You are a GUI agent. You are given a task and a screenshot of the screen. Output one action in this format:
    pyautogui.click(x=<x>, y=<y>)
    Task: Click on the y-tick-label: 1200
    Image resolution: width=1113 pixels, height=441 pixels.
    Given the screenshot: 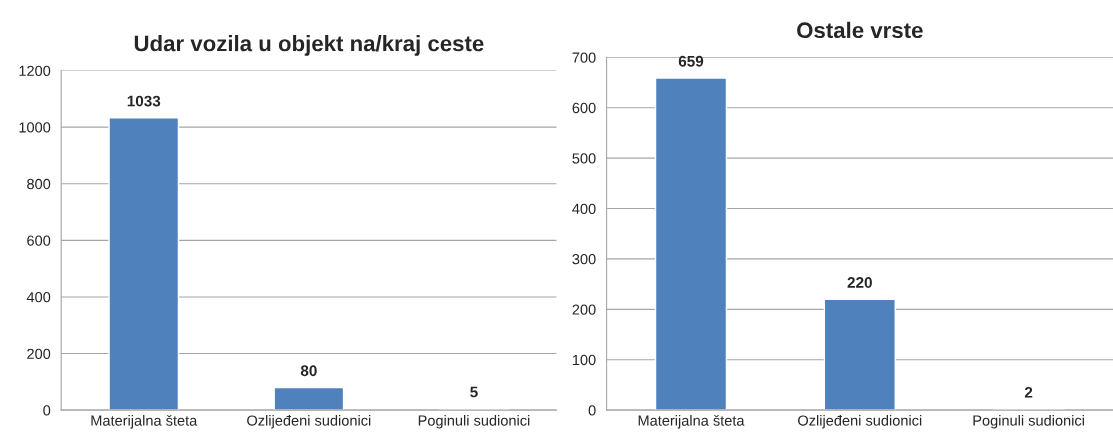 What is the action you would take?
    pyautogui.click(x=35, y=70)
    